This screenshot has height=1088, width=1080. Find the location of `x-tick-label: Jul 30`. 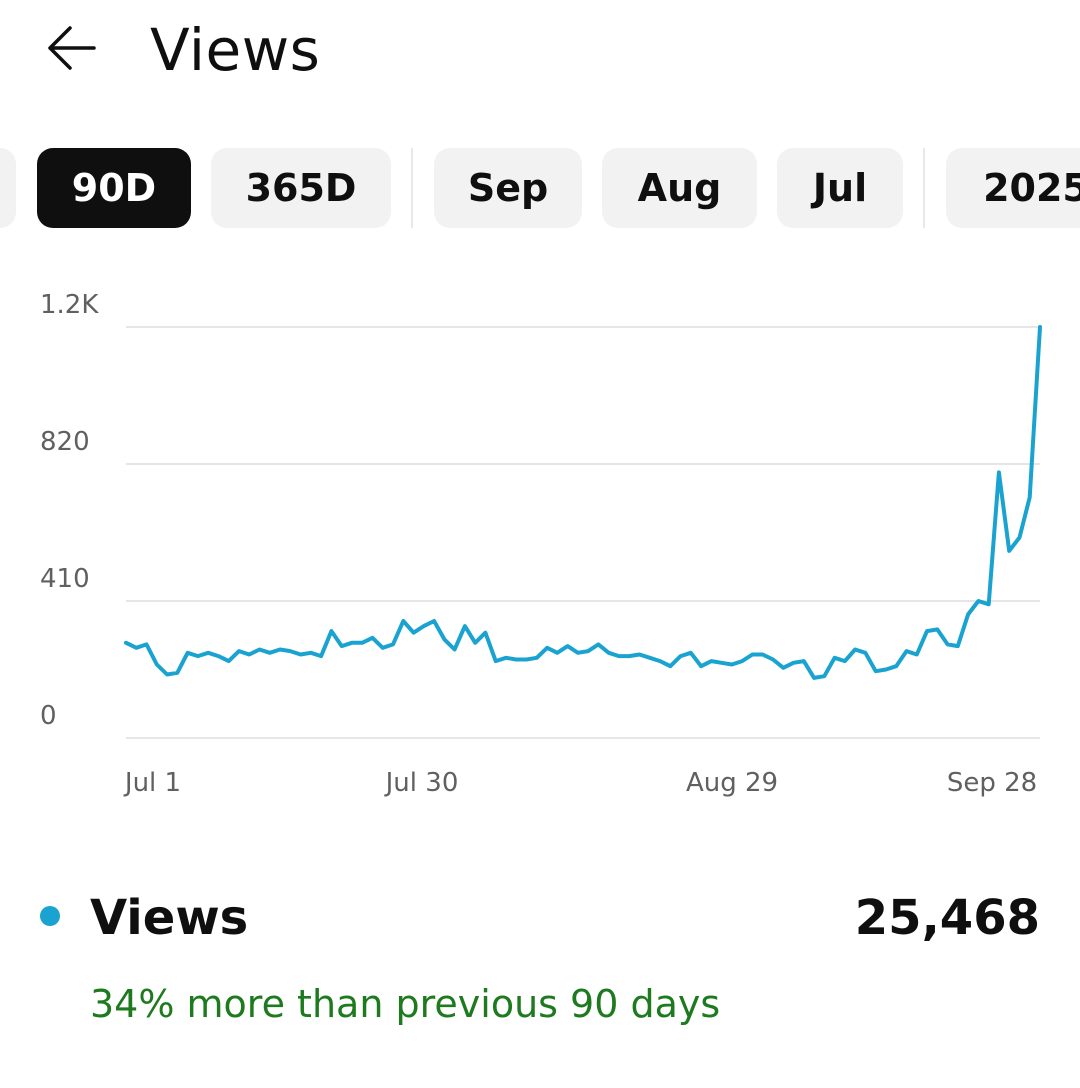

x-tick-label: Jul 30 is located at coordinates (421, 783).